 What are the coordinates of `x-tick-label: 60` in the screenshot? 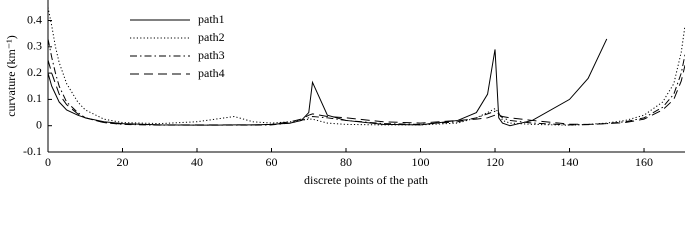 It's located at (272, 162).